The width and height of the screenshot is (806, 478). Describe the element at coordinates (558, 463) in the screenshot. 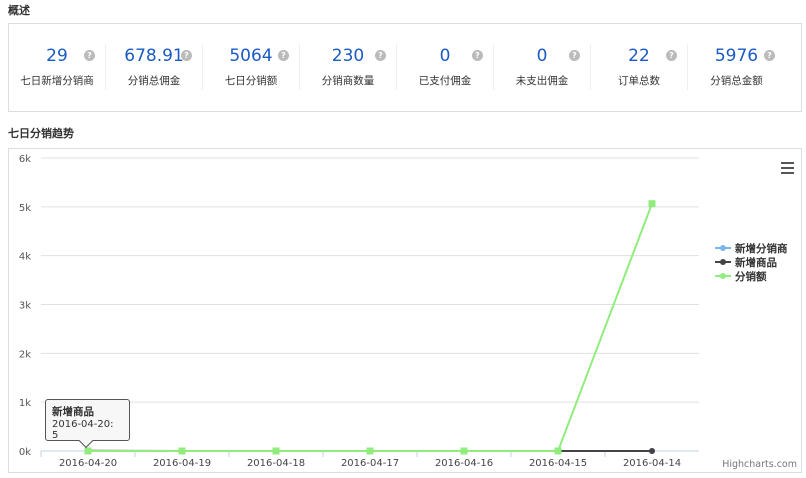

I see `x-tick-label: 2016-04-15` at that location.